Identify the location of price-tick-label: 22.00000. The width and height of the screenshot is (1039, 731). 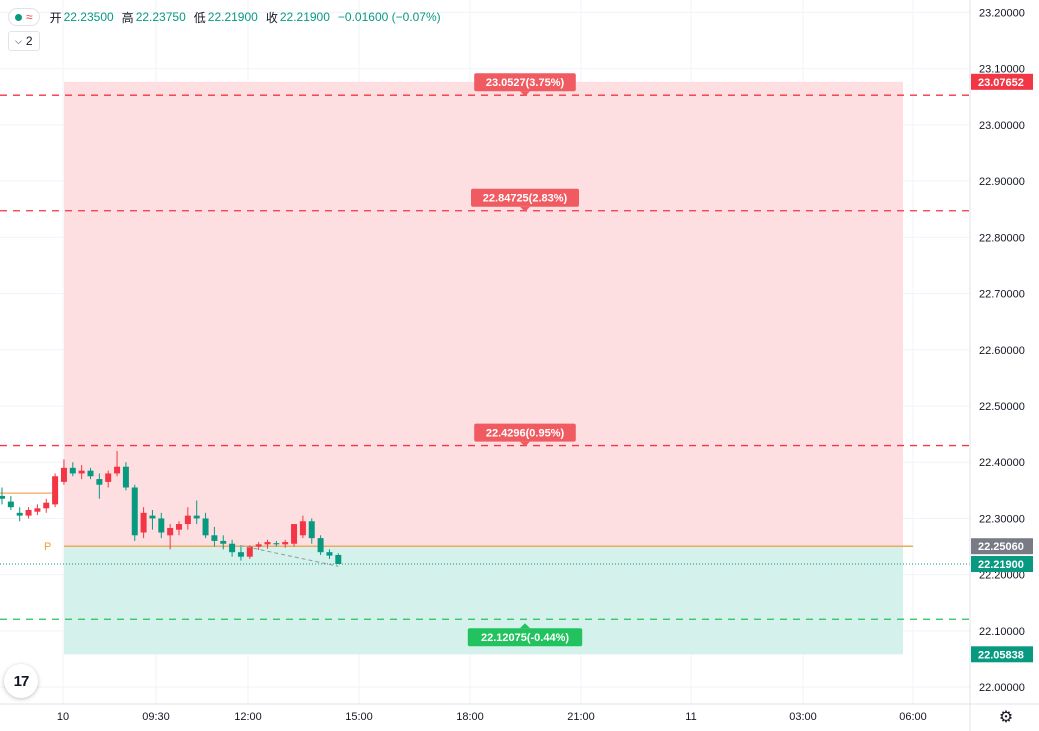
(1002, 688).